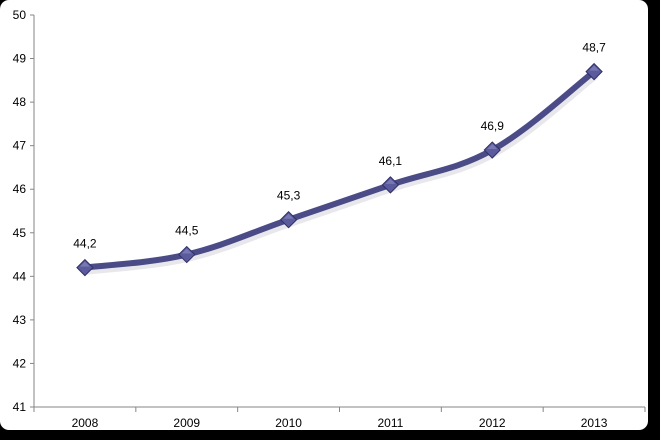 The height and width of the screenshot is (440, 660). Describe the element at coordinates (339, 418) in the screenshot. I see `x-axis-ticks: 2008 2009 2010 2011 2012 2013` at that location.